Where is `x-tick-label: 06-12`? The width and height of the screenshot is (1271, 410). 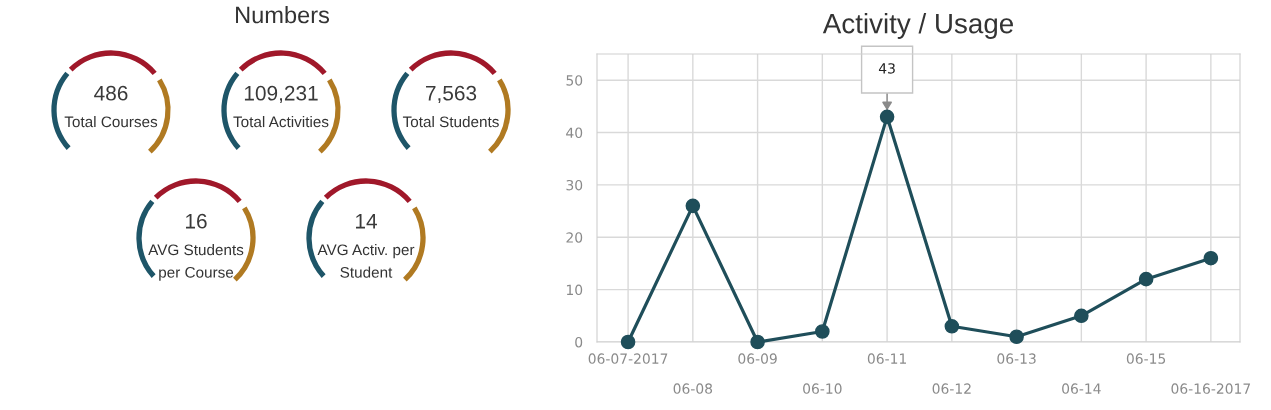 x-tick-label: 06-12 is located at coordinates (951, 388).